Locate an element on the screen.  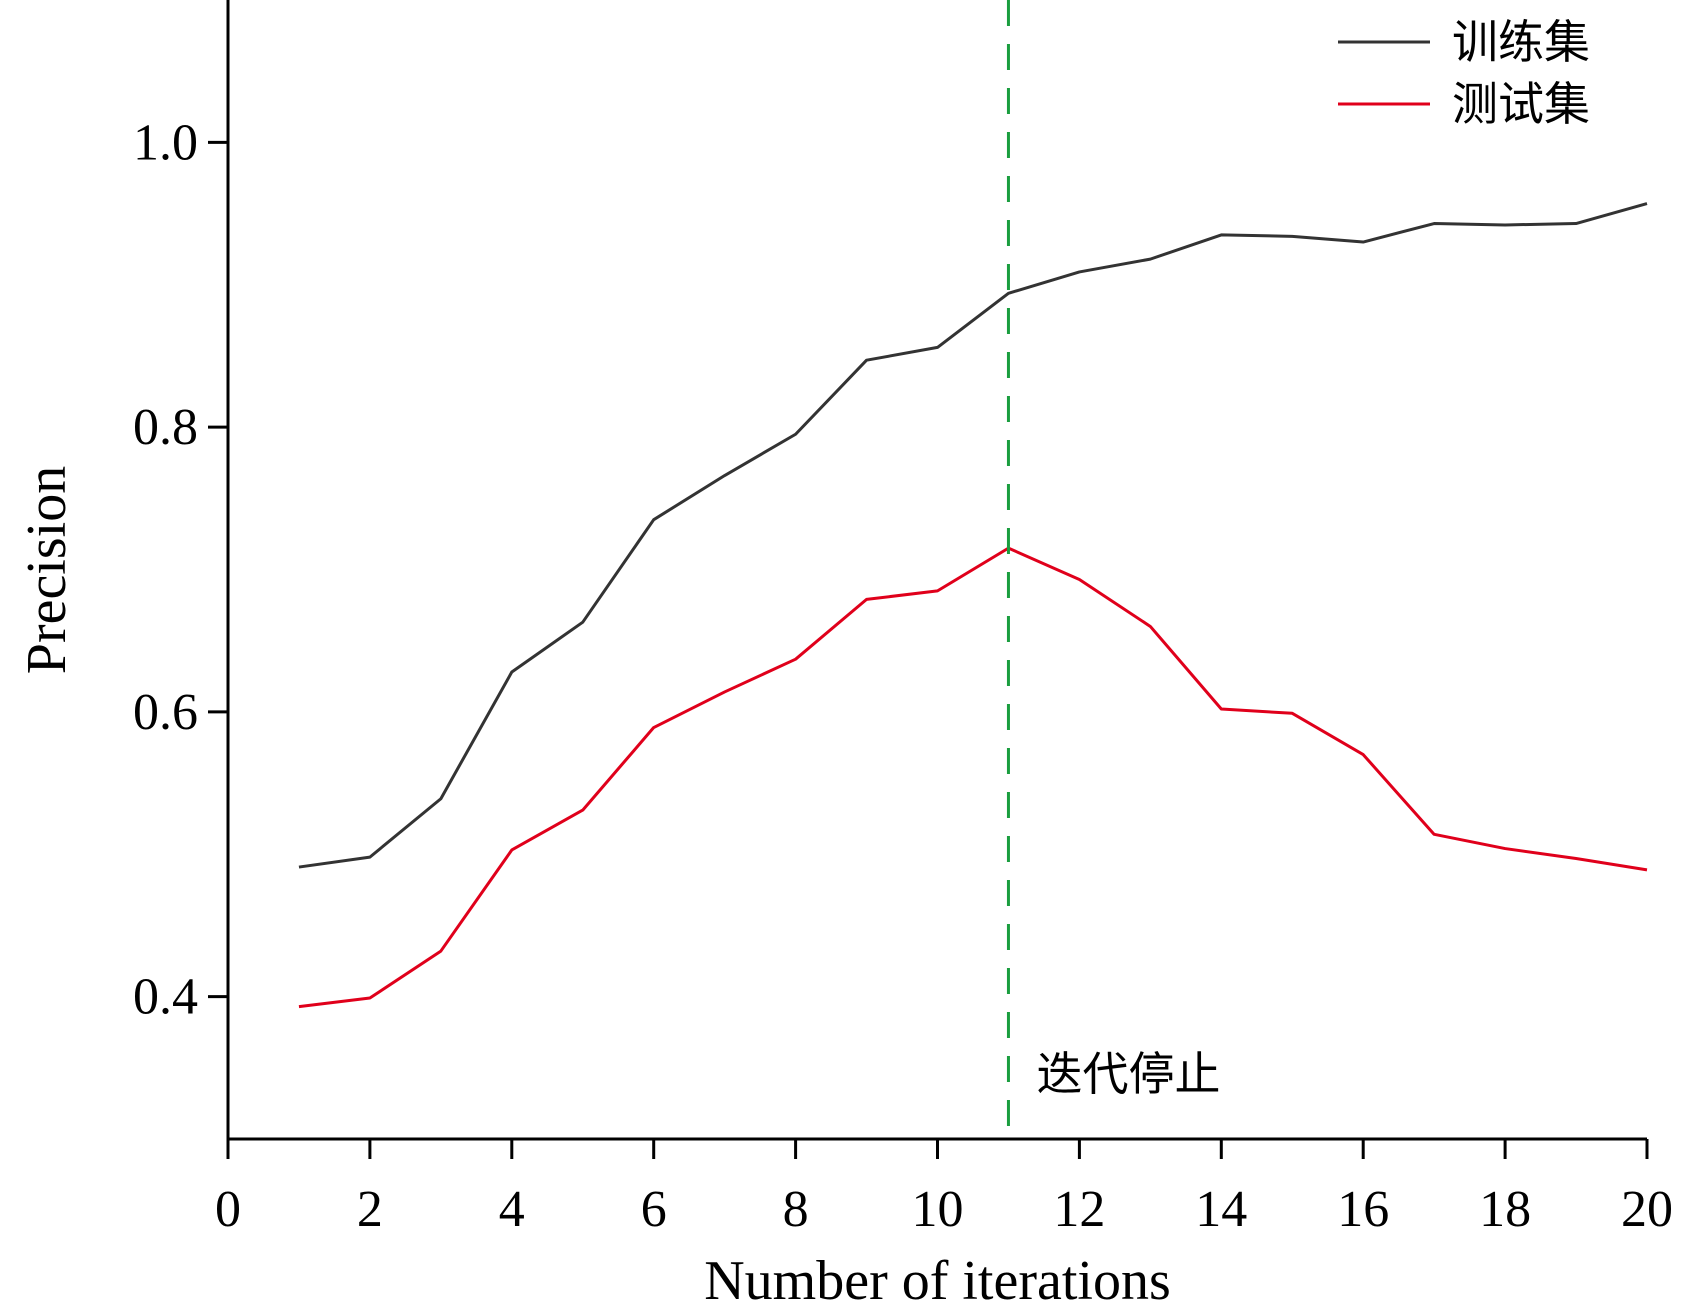
x-tick-label: 20 is located at coordinates (1647, 1209).